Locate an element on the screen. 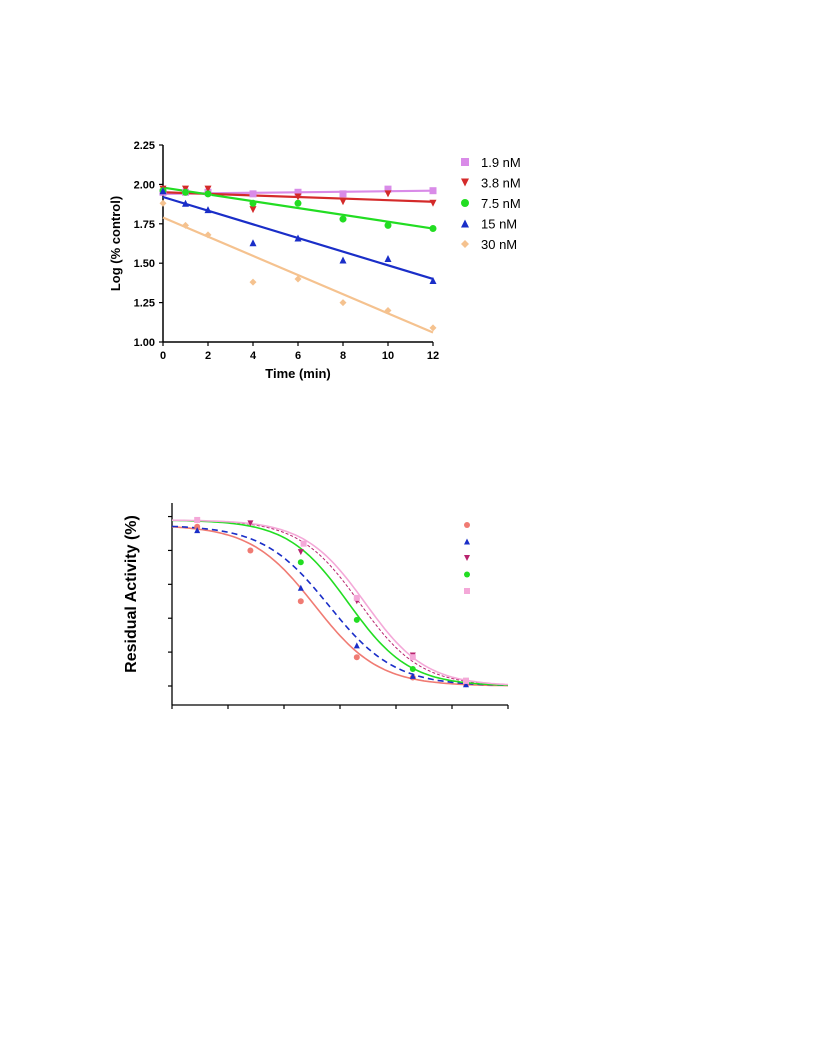 The image size is (816, 1056). chart2-axes is located at coordinates (338, 606).